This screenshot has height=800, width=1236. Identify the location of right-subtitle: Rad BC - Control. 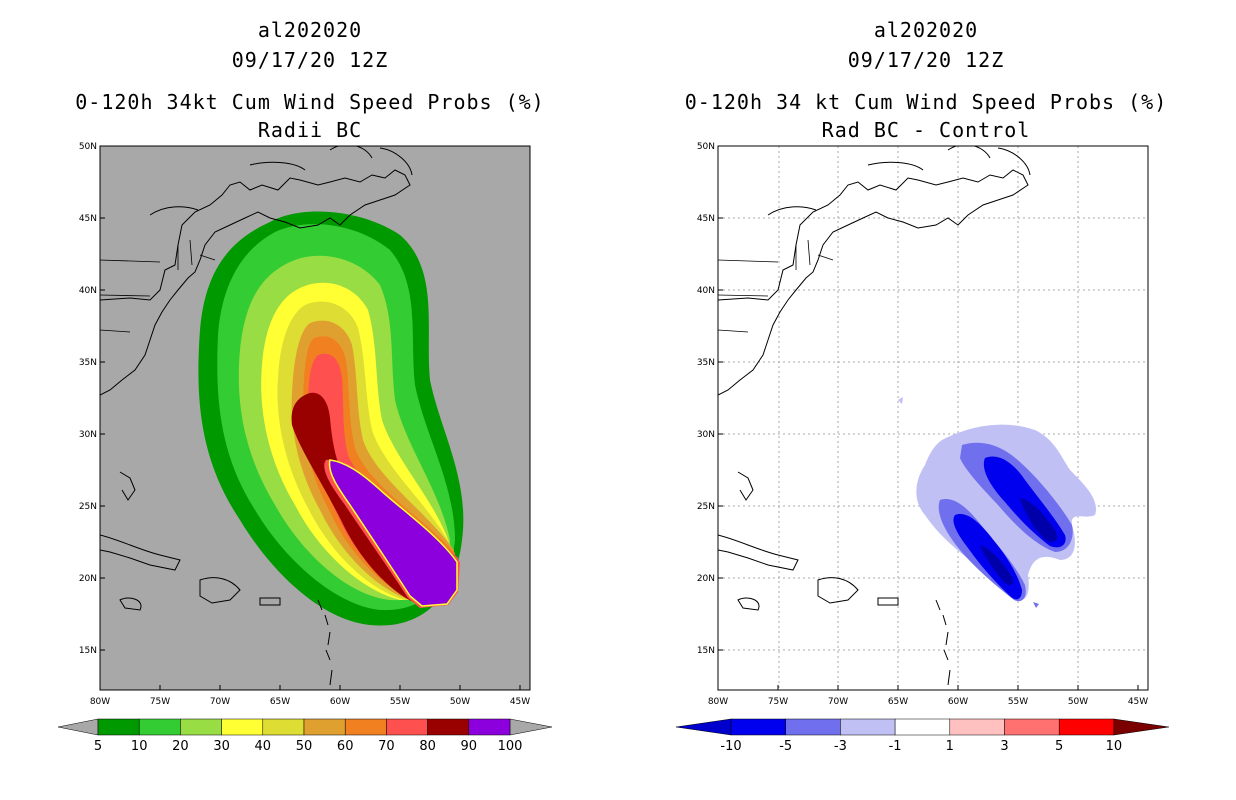
(926, 130).